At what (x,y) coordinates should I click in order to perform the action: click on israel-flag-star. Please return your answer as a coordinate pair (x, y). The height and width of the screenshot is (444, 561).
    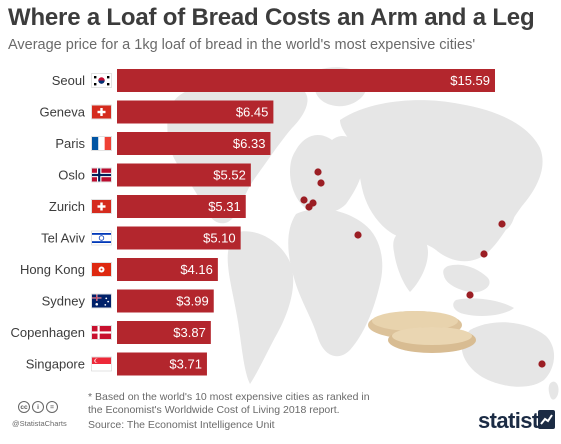
    Looking at the image, I should click on (101, 238).